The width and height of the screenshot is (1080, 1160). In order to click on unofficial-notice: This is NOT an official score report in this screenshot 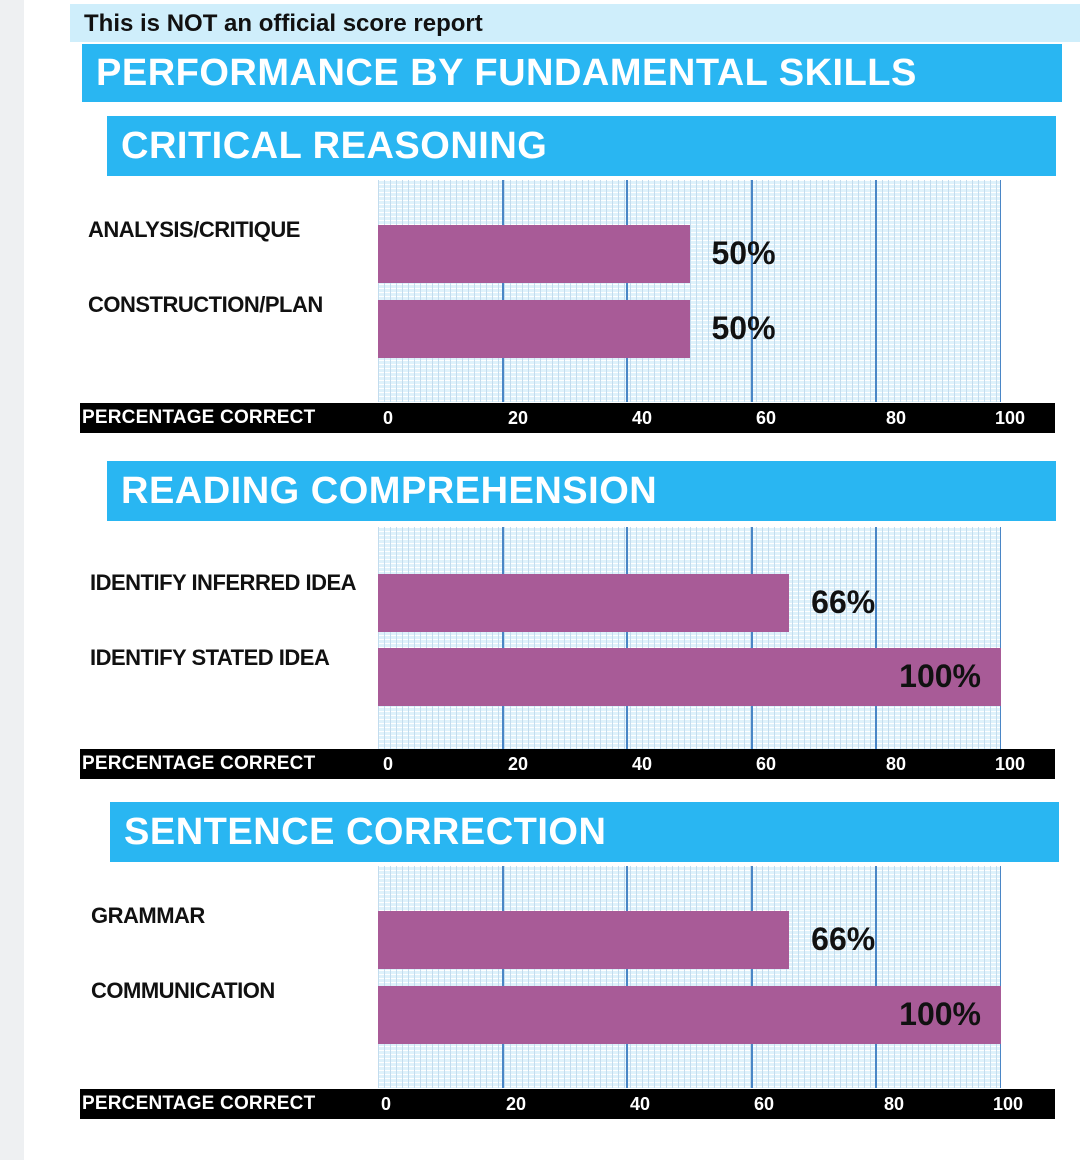, I will do `click(575, 23)`.